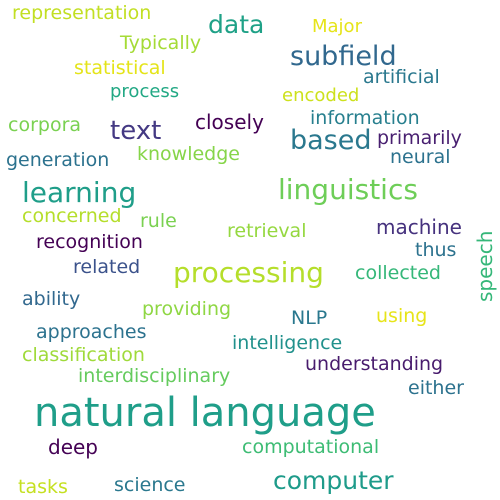 The image size is (500, 500). I want to click on word-using: using, so click(402, 316).